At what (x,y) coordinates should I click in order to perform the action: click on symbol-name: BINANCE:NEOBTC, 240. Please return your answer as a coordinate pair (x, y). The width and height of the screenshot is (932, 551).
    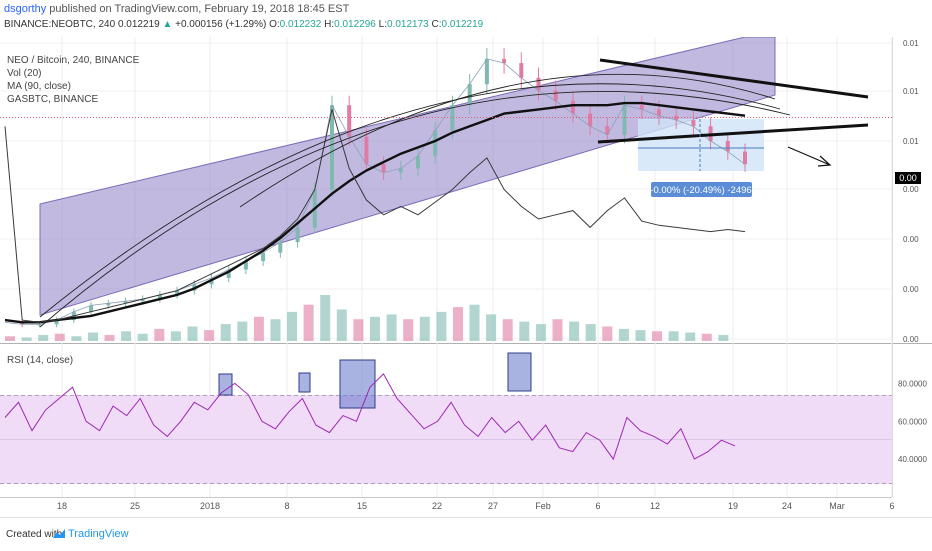
    Looking at the image, I should click on (60, 24).